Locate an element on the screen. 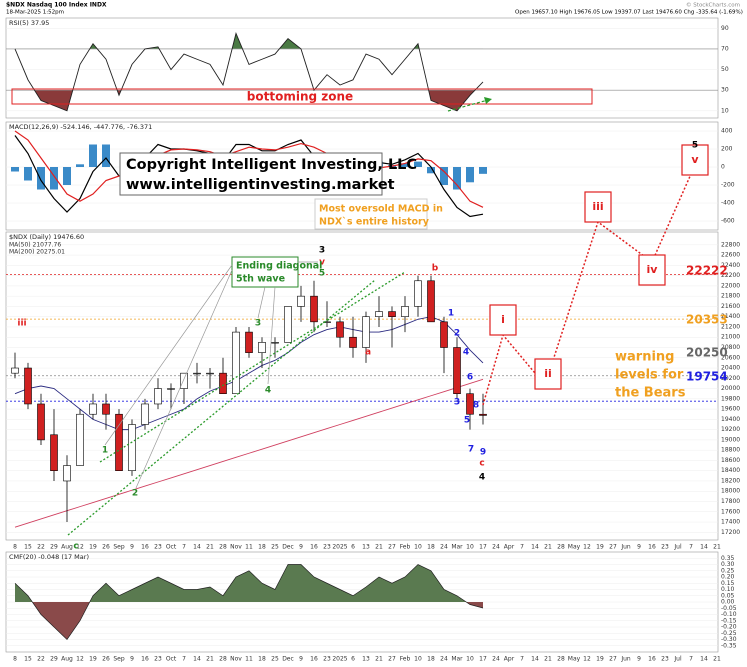 This screenshot has width=747, height=667. x-tick-label: 23 is located at coordinates (665, 659).